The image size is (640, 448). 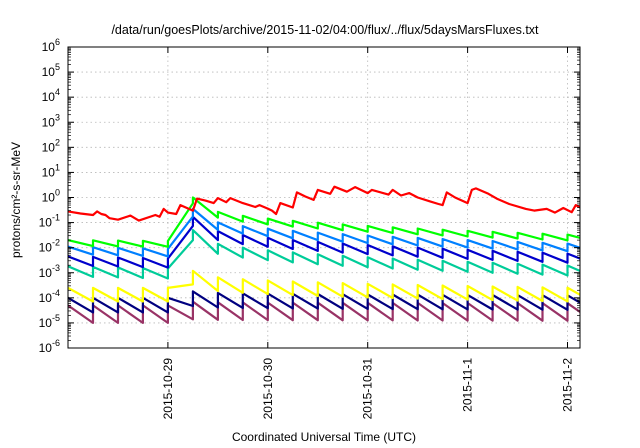 What do you see at coordinates (49, 321) in the screenshot?
I see `y-tick-label: 10⁻⁵` at bounding box center [49, 321].